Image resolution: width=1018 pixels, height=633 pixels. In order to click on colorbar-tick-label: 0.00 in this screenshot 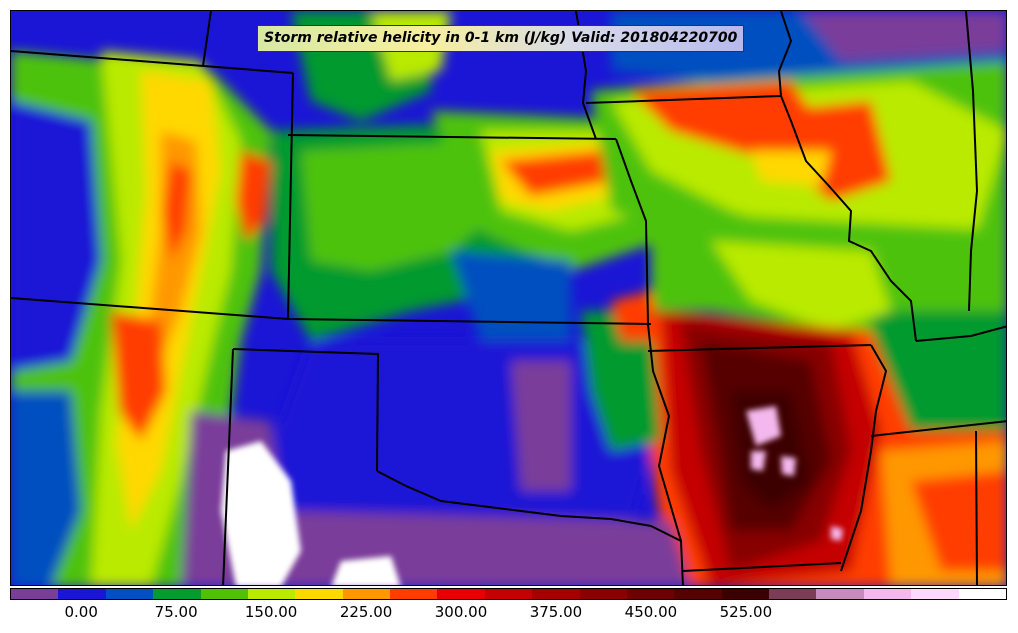, I will do `click(81, 612)`.